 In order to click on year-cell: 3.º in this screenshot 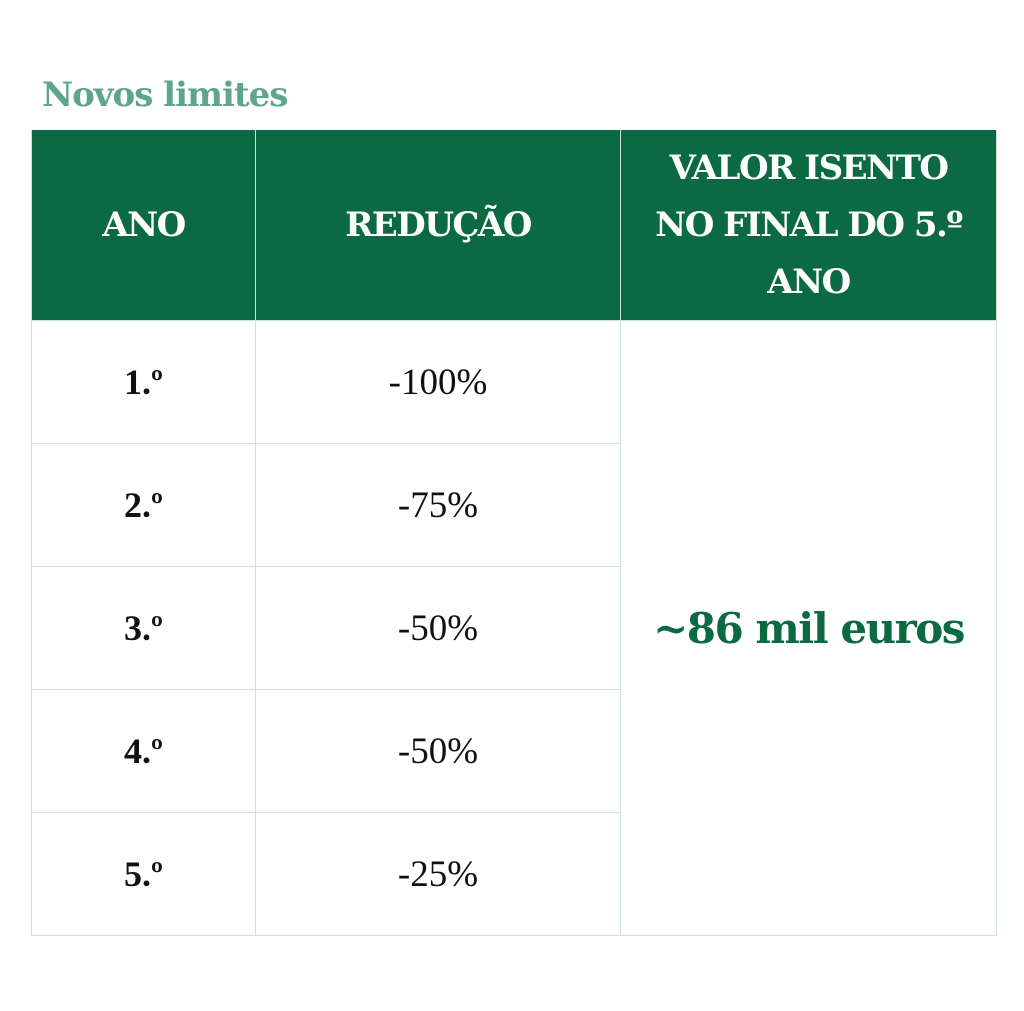, I will do `click(143, 628)`.